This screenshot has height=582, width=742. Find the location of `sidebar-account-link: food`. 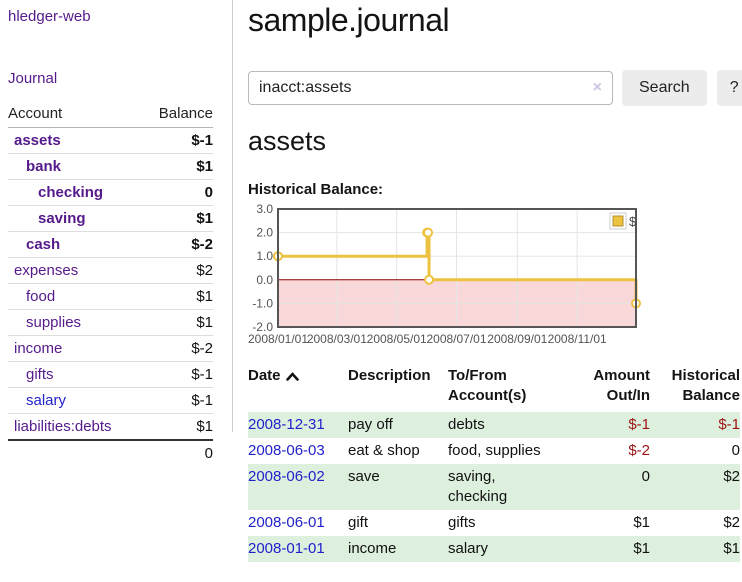

sidebar-account-link: food is located at coordinates (41, 296).